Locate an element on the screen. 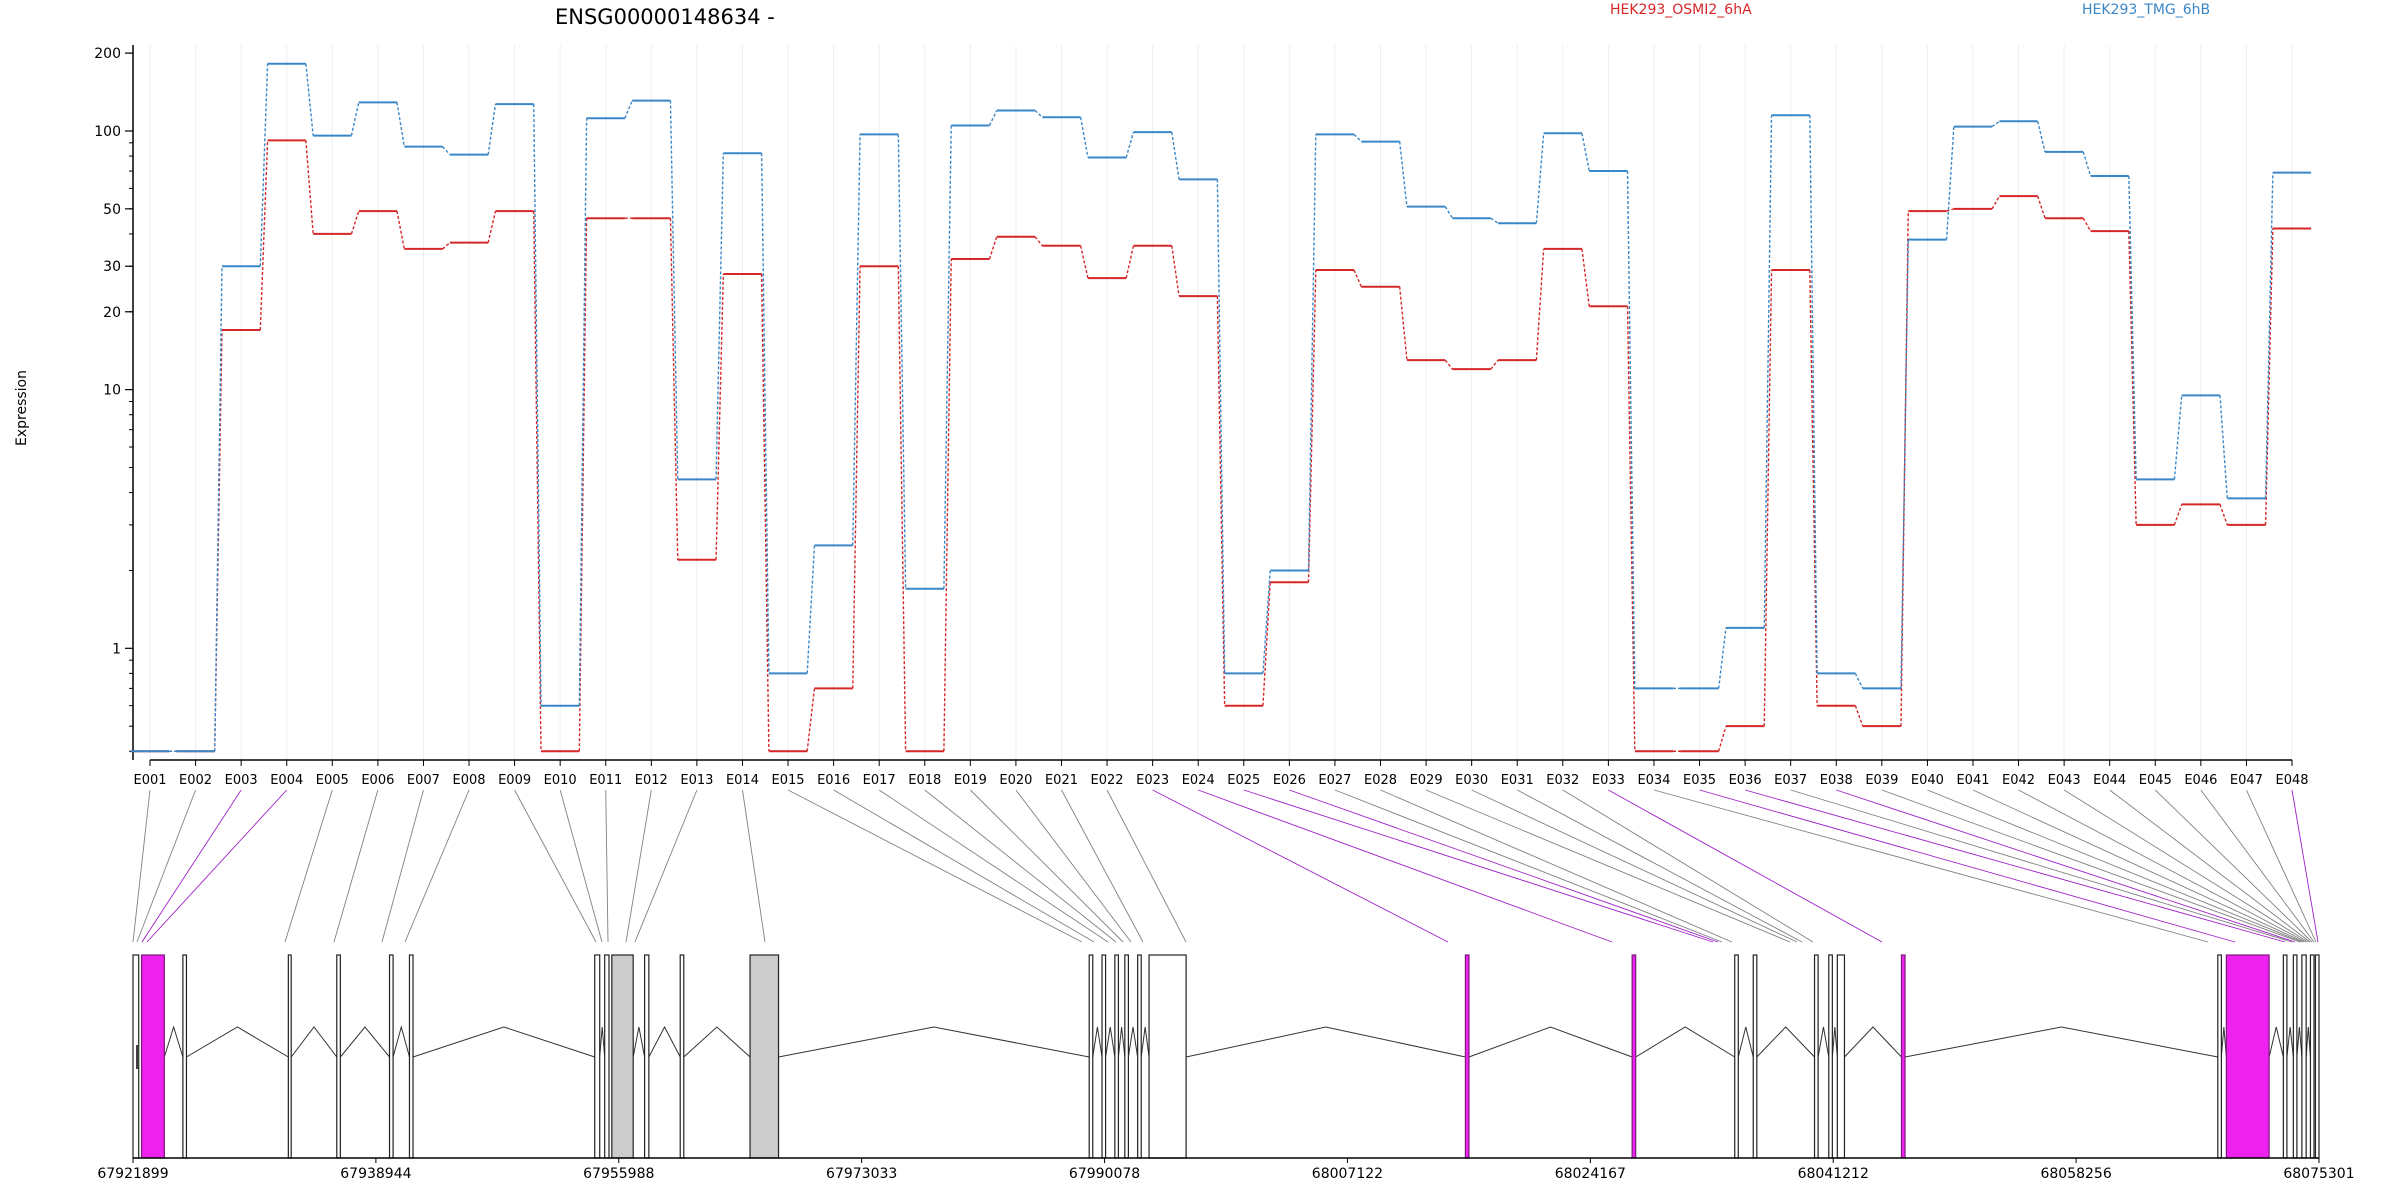 Image resolution: width=2400 pixels, height=1200 pixels. legend-series-tmg: HEK293_TMG_6hB is located at coordinates (2146, 10).